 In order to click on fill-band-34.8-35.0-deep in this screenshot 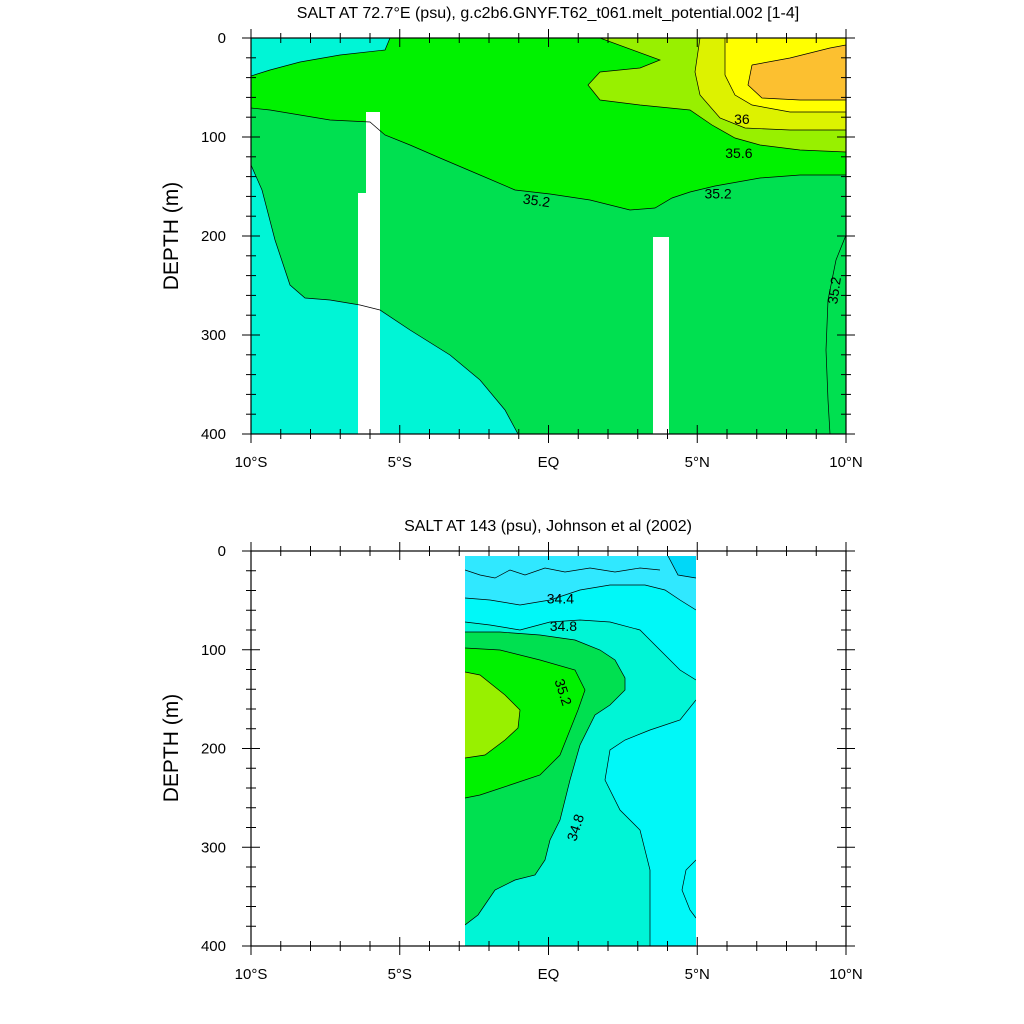, I will do `click(384, 299)`.